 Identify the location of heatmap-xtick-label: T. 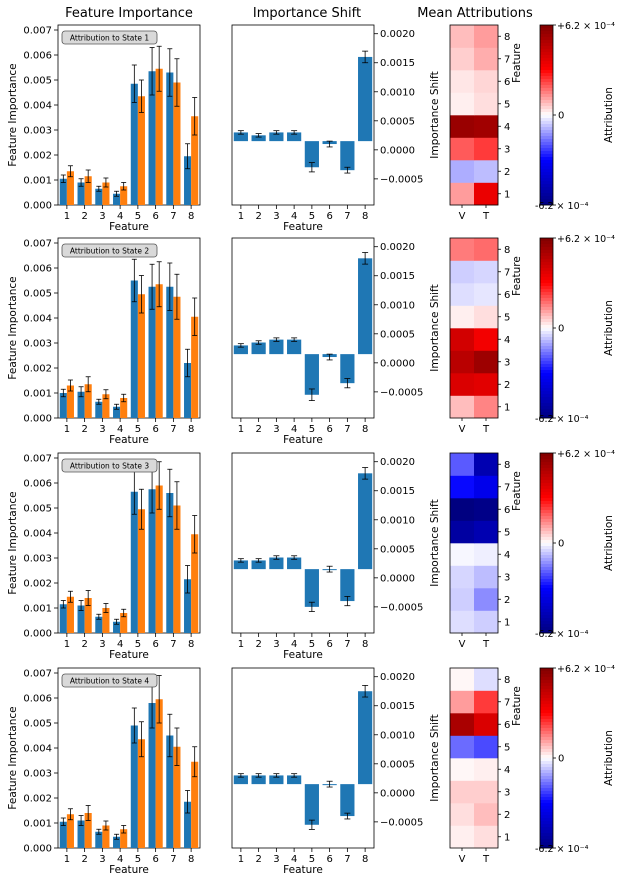
(486, 859).